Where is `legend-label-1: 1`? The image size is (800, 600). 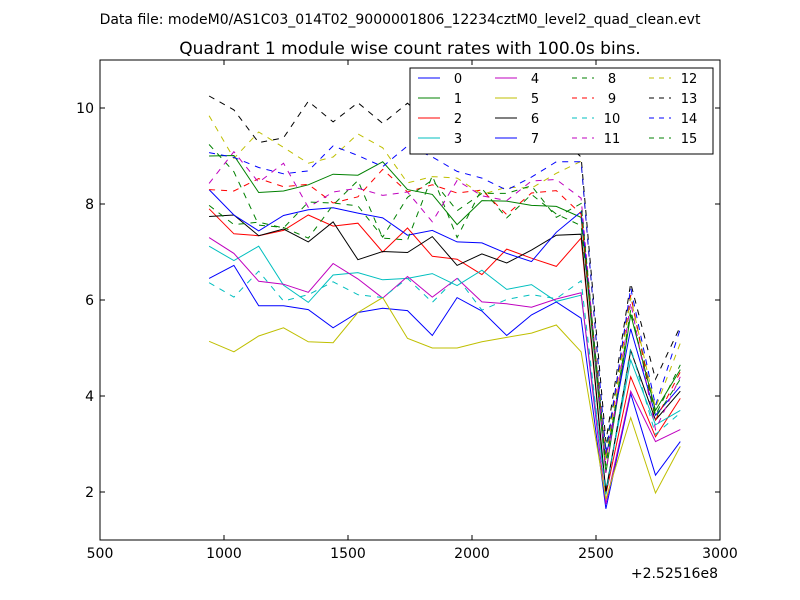 legend-label-1: 1 is located at coordinates (458, 99).